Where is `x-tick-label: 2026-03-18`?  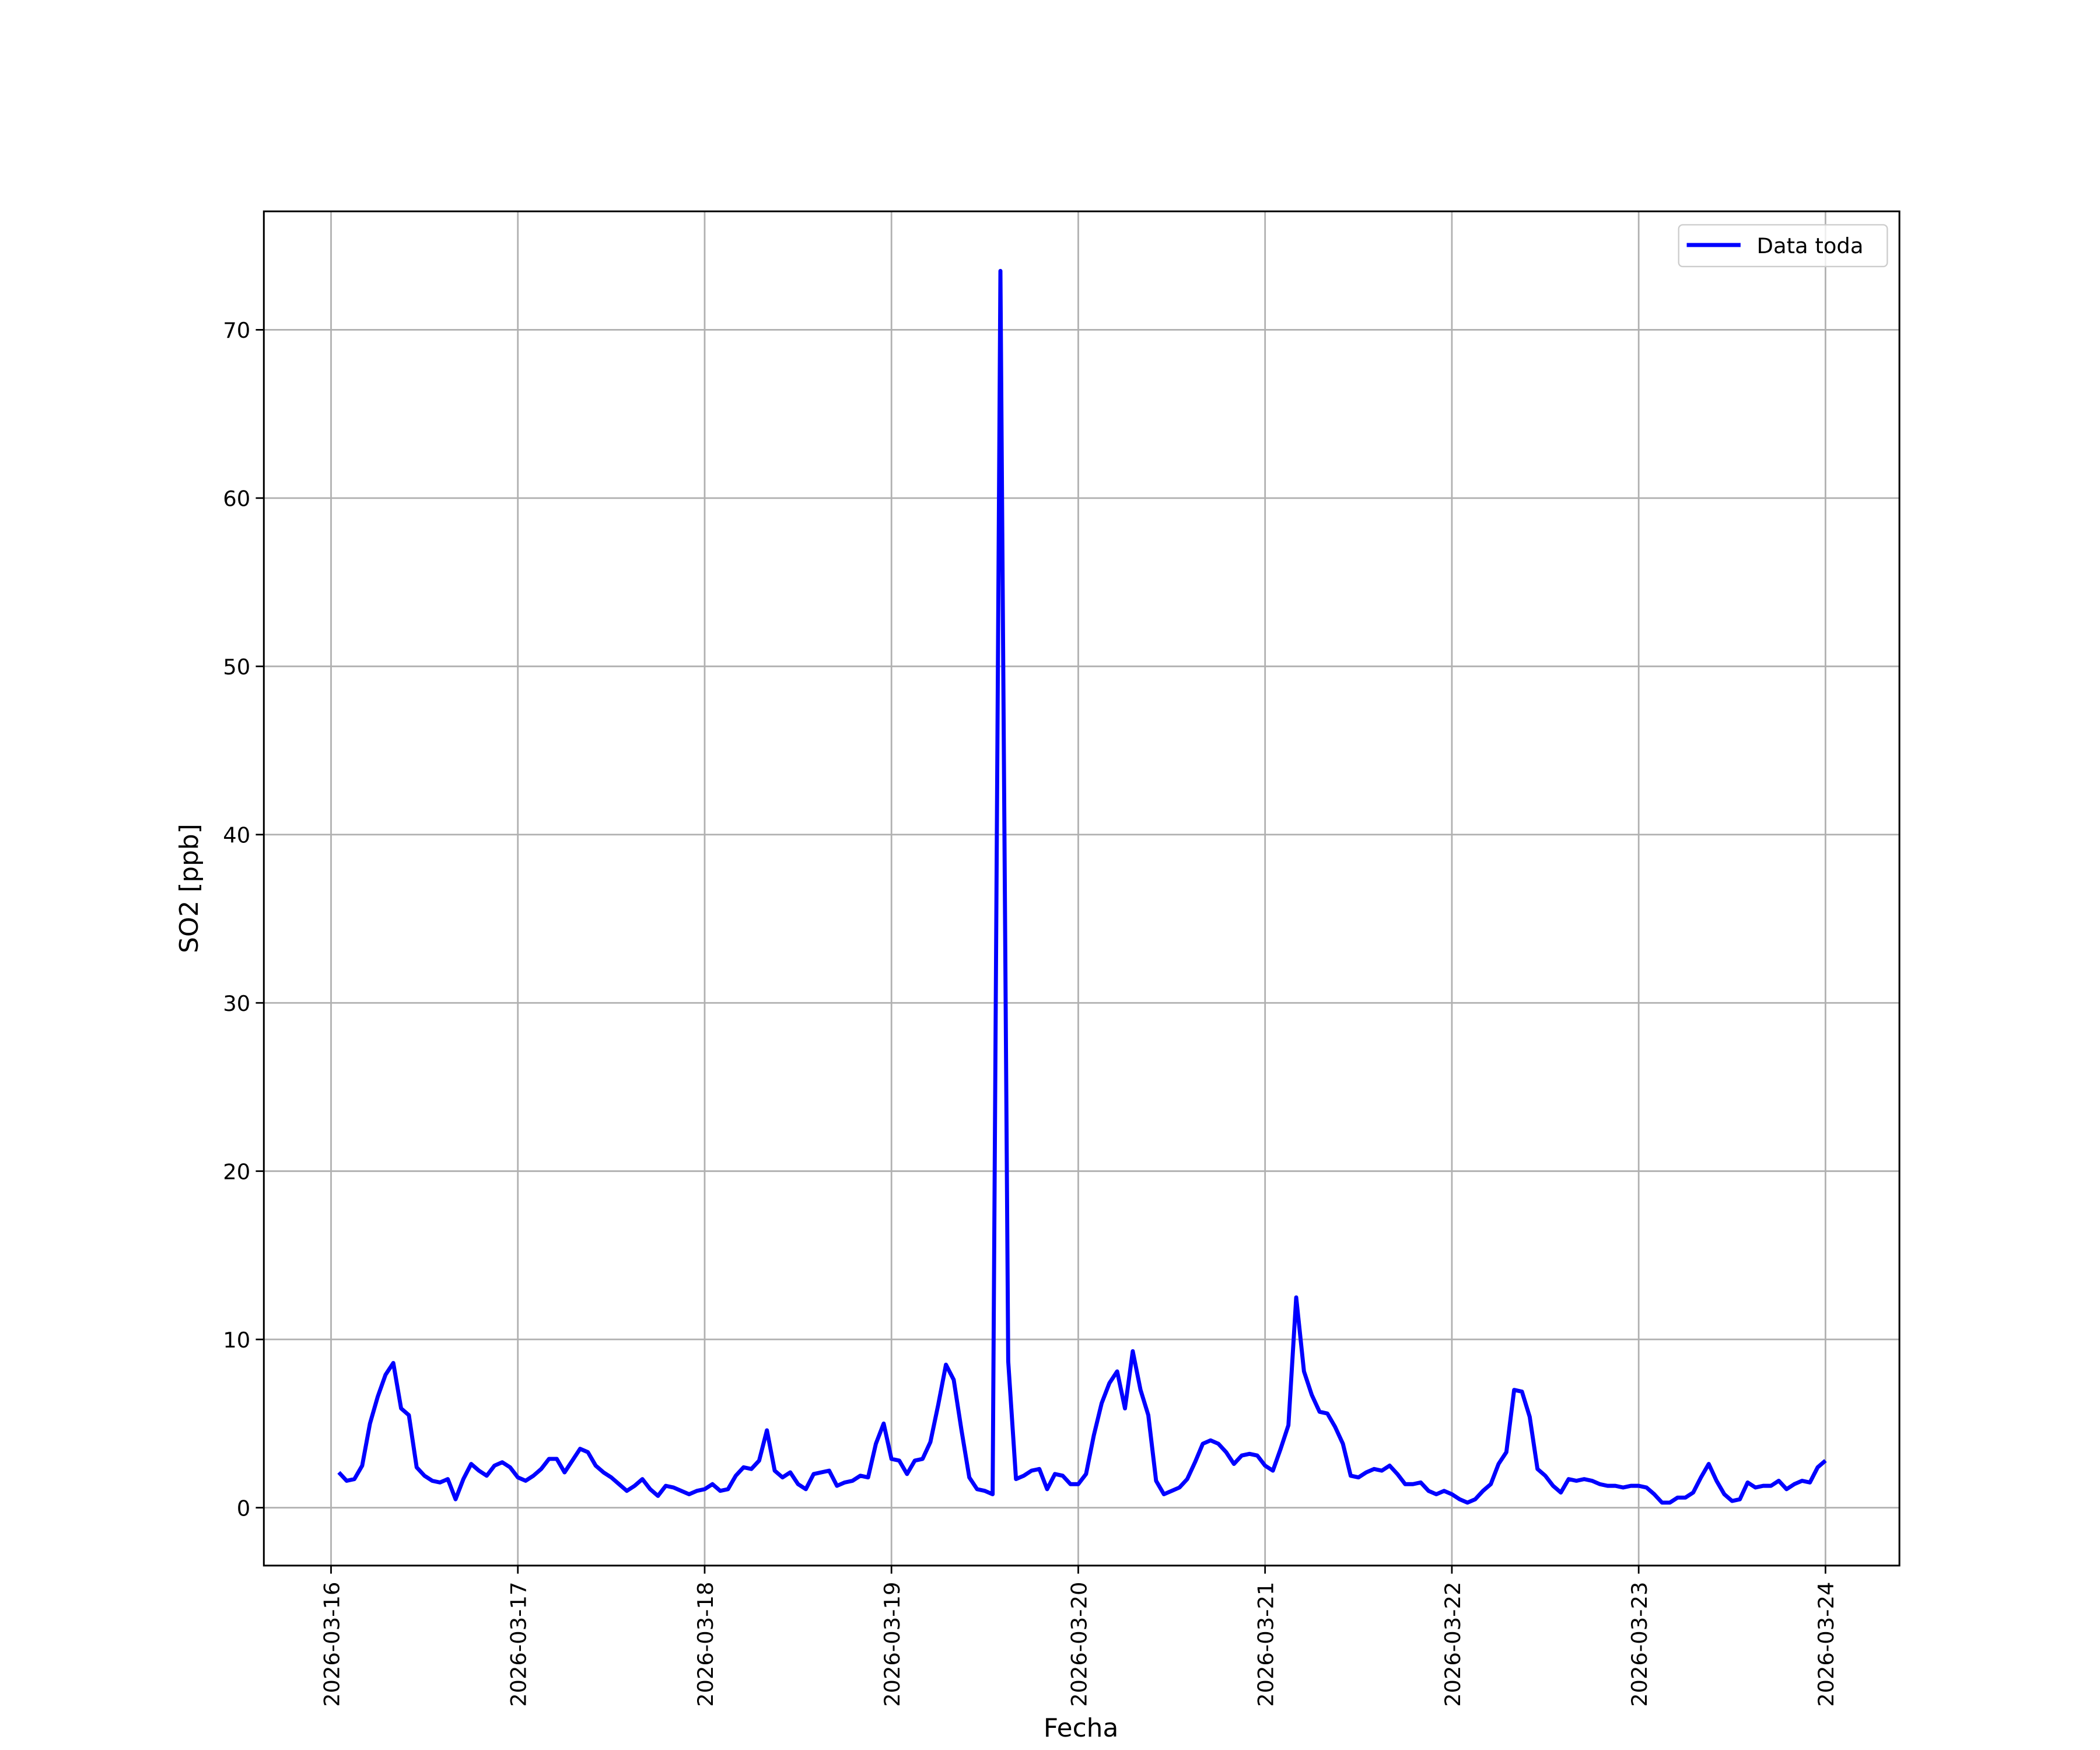 x-tick-label: 2026-03-18 is located at coordinates (705, 1644).